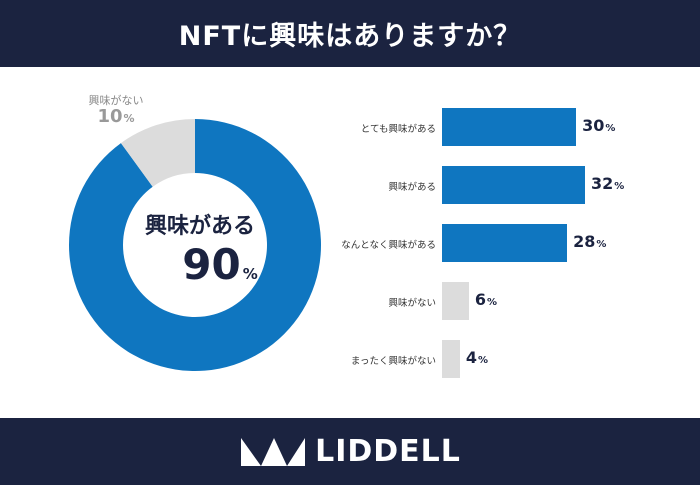 The width and height of the screenshot is (700, 485). I want to click on header-bar: NFTに興味はありますか？, so click(350, 33).